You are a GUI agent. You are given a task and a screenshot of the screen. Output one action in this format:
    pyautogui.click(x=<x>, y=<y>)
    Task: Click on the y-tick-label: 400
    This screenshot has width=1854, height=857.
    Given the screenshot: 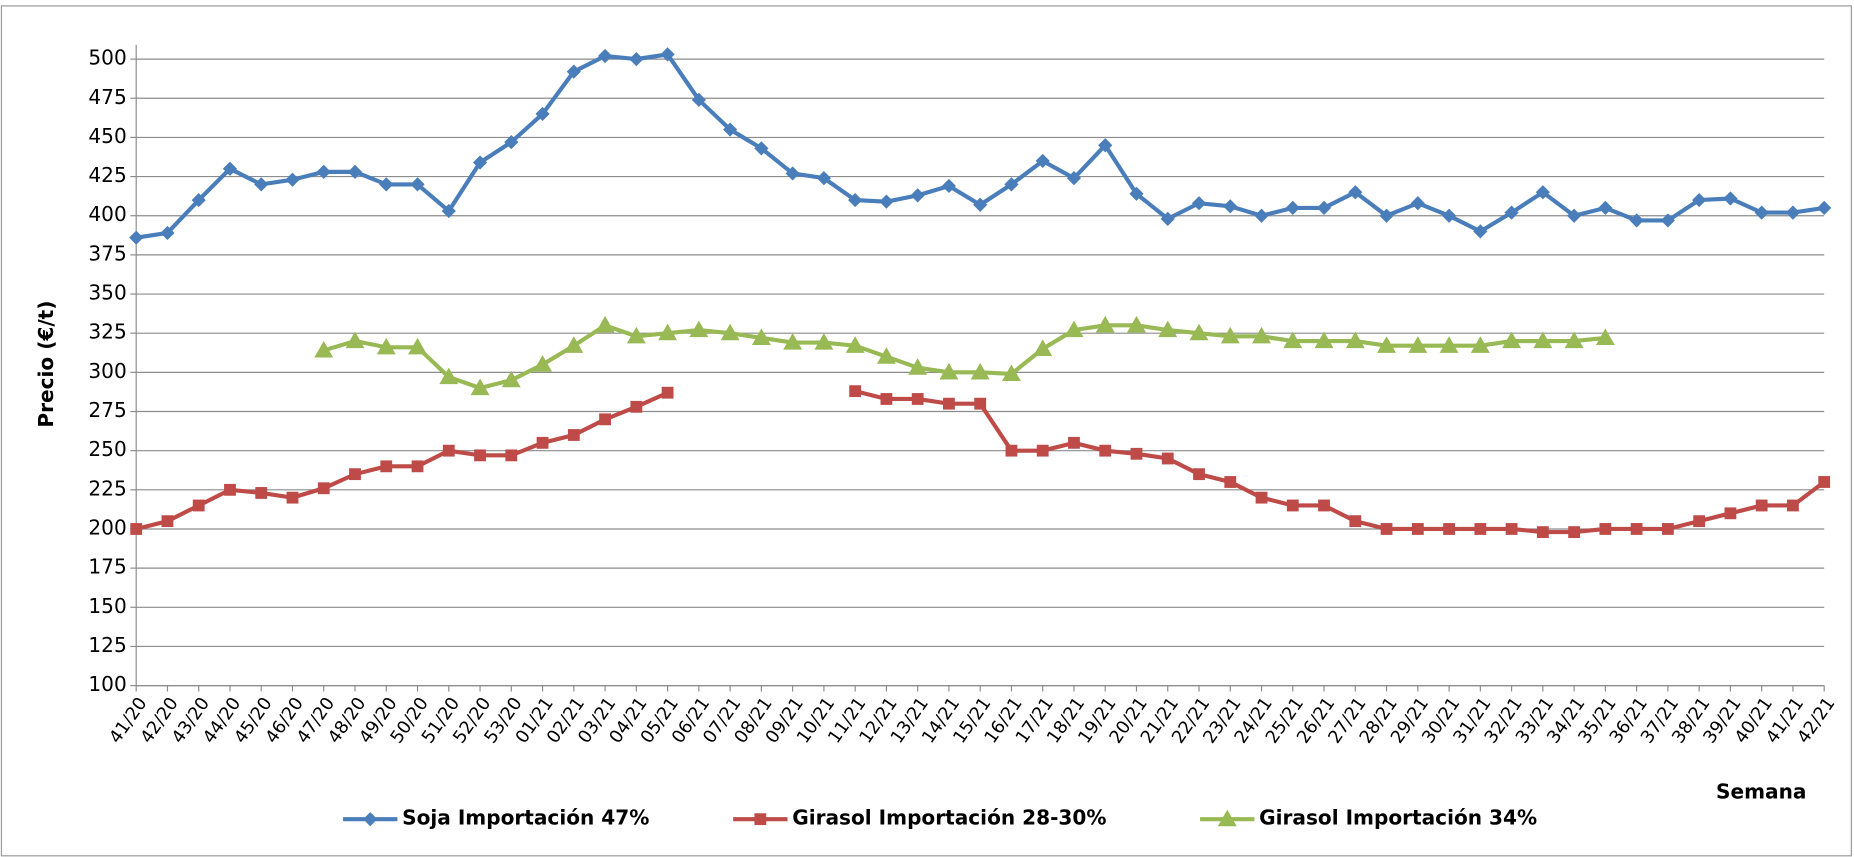 What is the action you would take?
    pyautogui.click(x=107, y=214)
    